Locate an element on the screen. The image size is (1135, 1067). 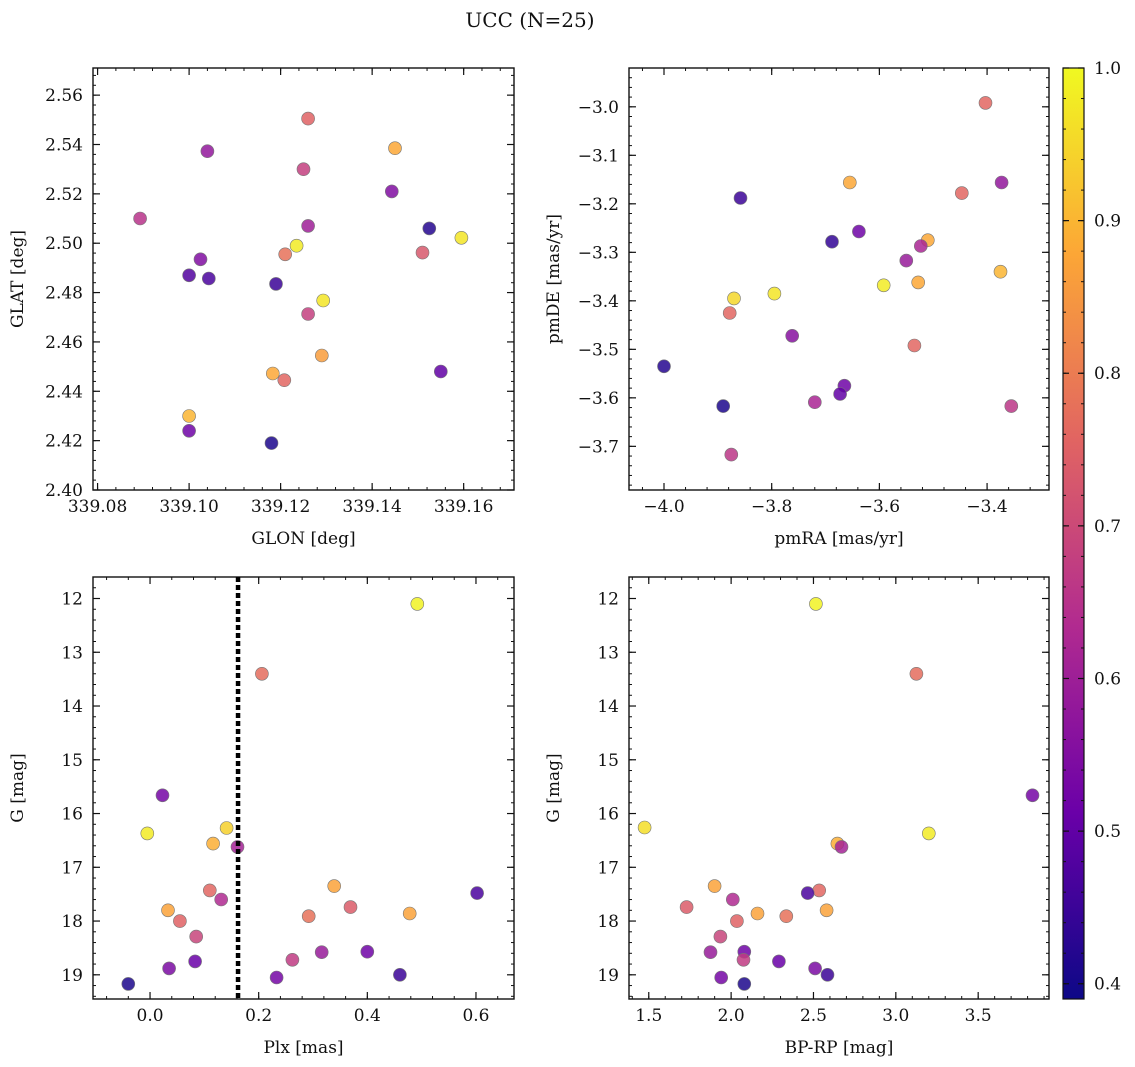
colorbar-gradient is located at coordinates (1073, 533).